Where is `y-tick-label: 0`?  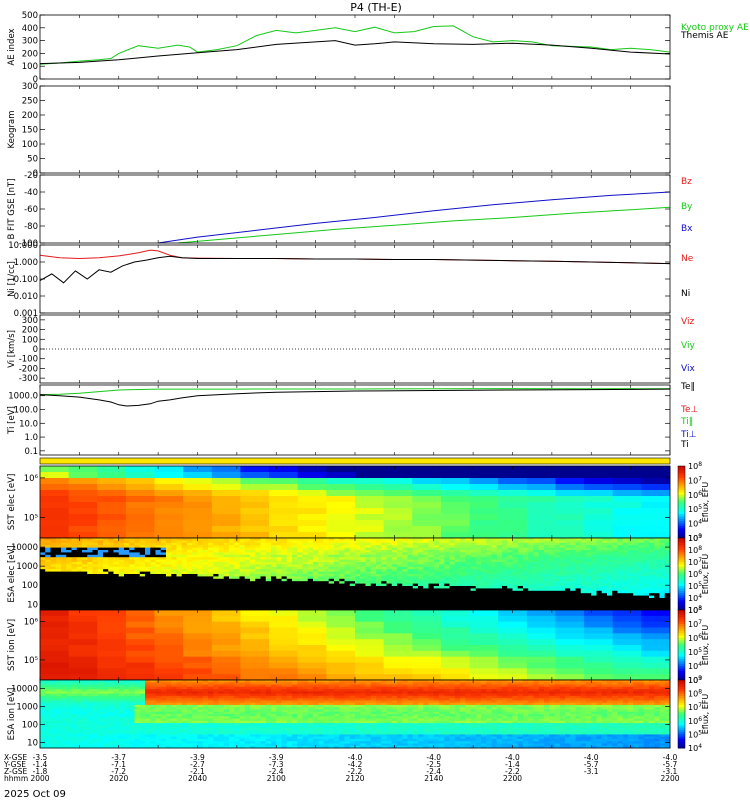
y-tick-label: 0 is located at coordinates (35, 80).